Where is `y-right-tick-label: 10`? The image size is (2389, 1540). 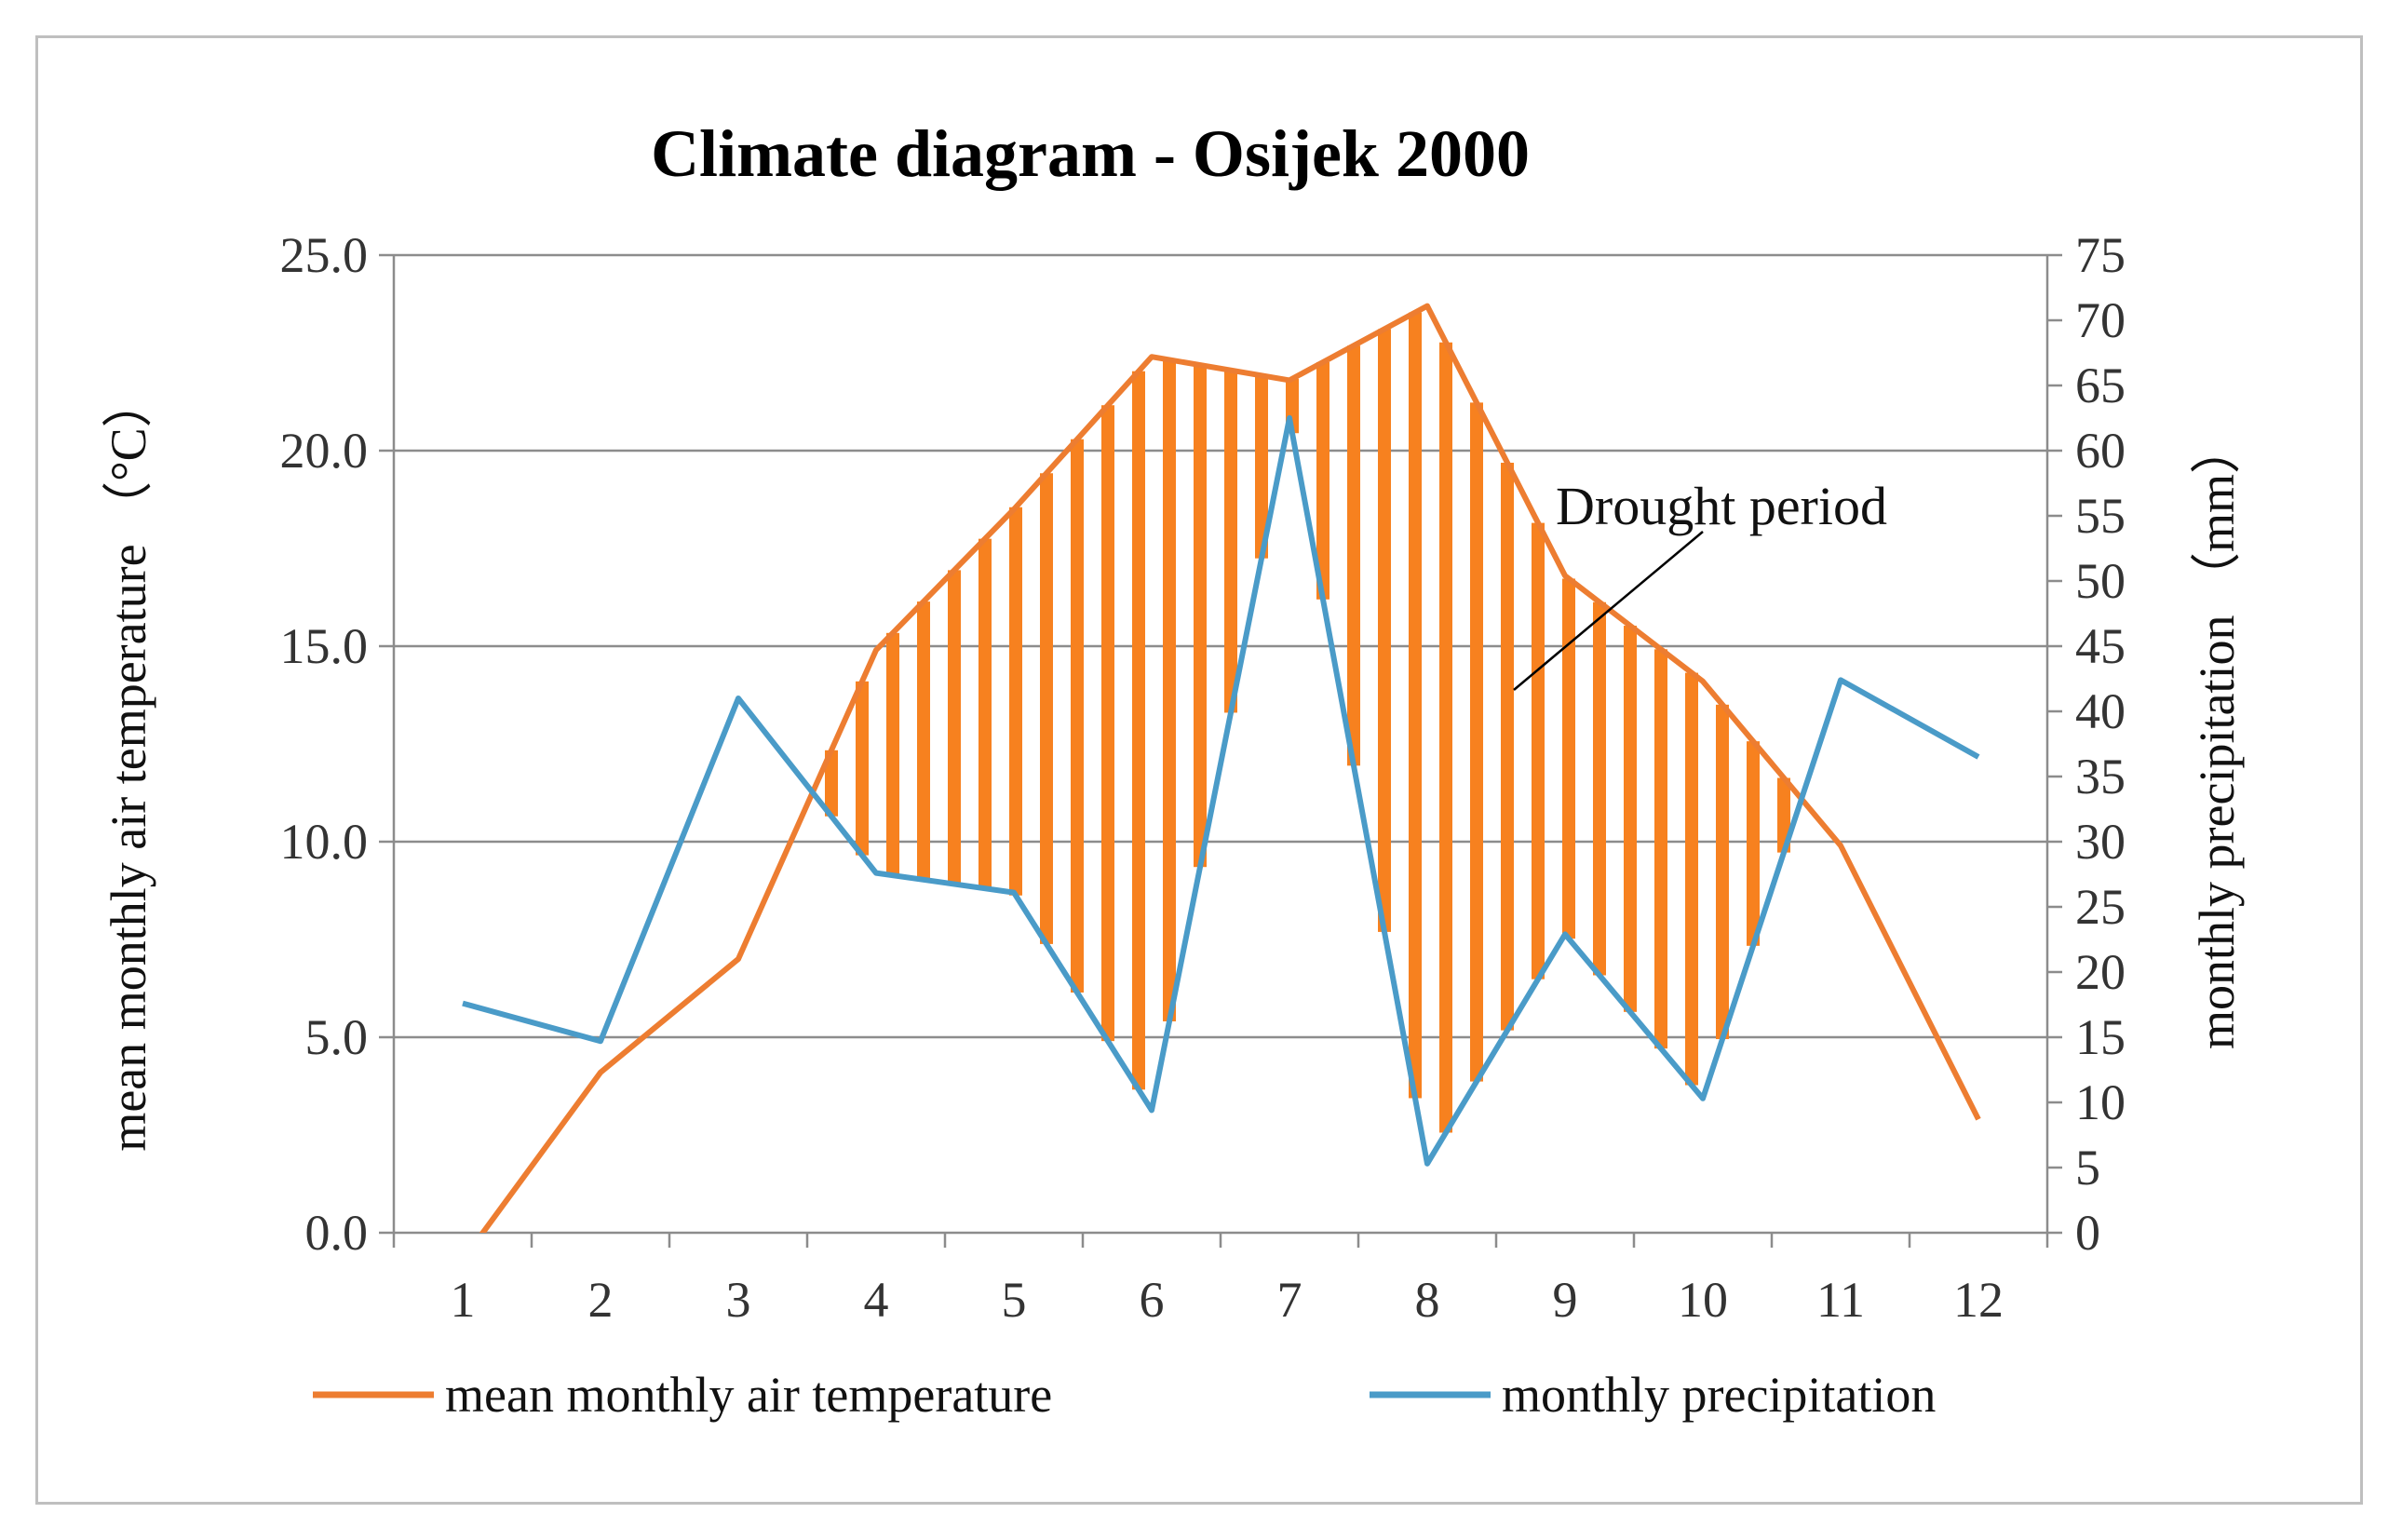
y-right-tick-label: 10 is located at coordinates (2100, 1102).